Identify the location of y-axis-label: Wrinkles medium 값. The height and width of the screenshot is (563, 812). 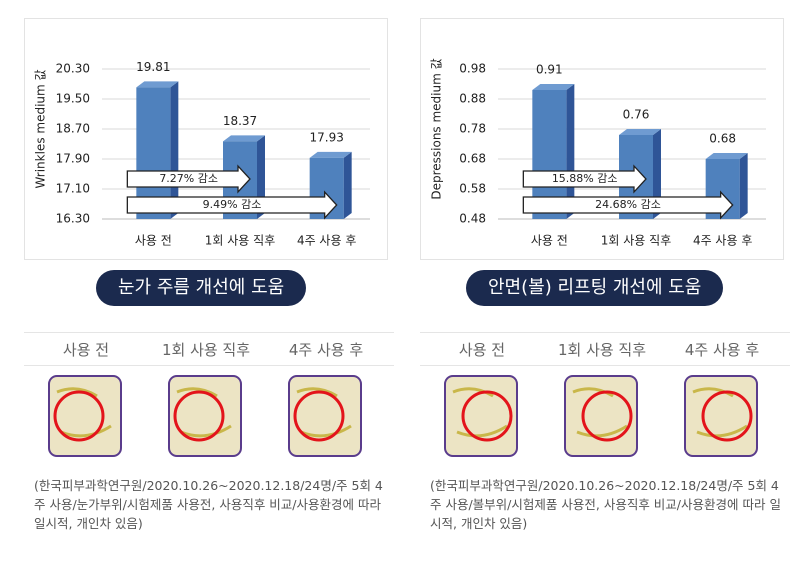
(41, 128).